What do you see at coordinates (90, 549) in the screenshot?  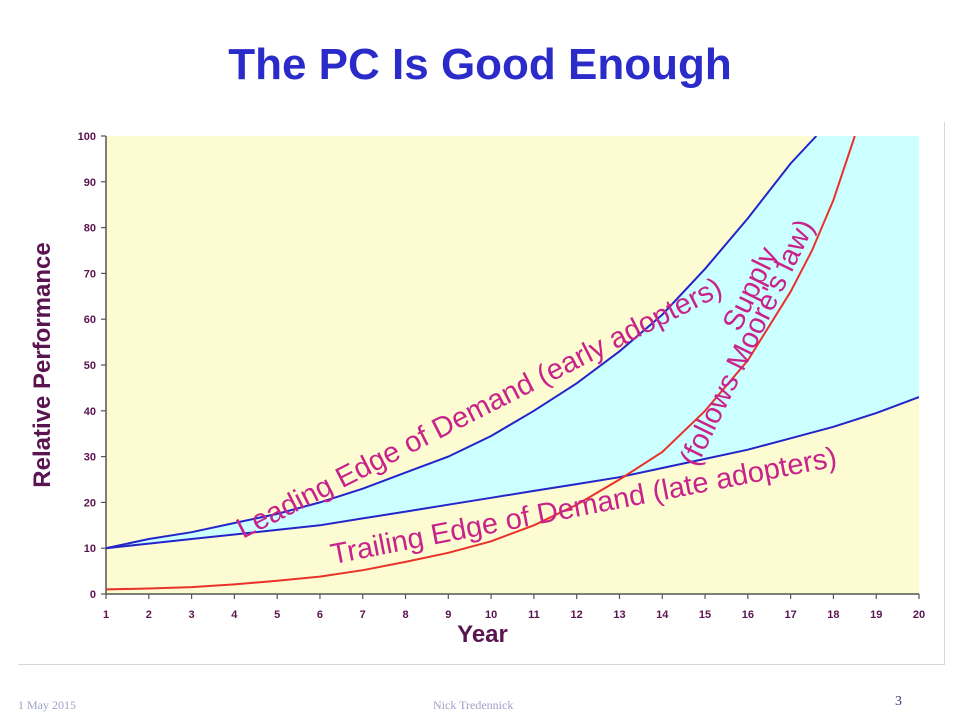 I see `y-tick-label: 10` at bounding box center [90, 549].